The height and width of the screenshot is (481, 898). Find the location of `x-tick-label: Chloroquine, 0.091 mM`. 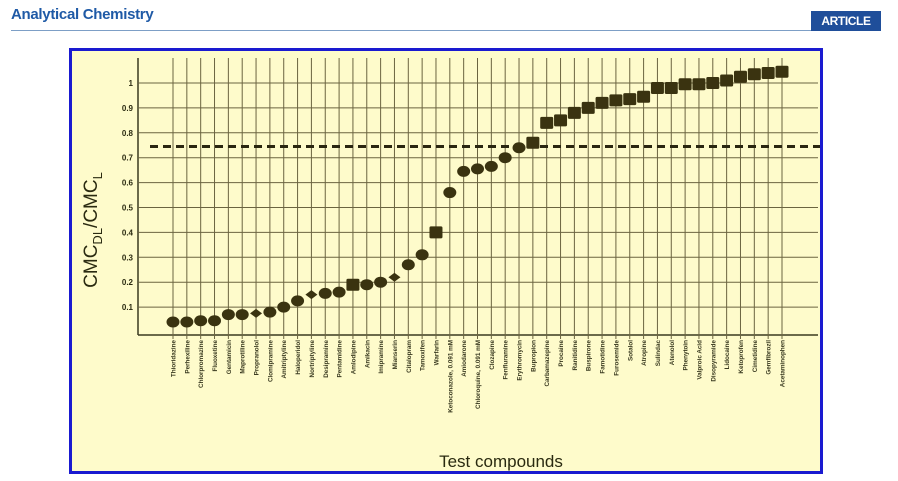

x-tick-label: Chloroquine, 0.091 mM is located at coordinates (478, 374).